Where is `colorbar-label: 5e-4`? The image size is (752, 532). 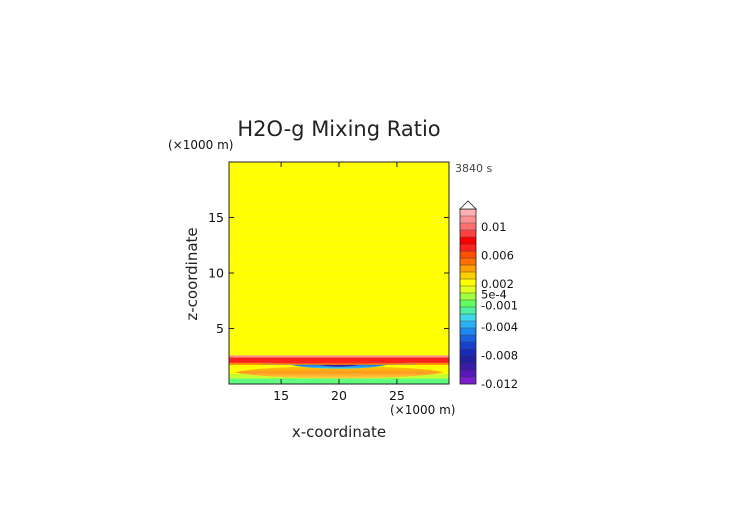 colorbar-label: 5e-4 is located at coordinates (494, 295).